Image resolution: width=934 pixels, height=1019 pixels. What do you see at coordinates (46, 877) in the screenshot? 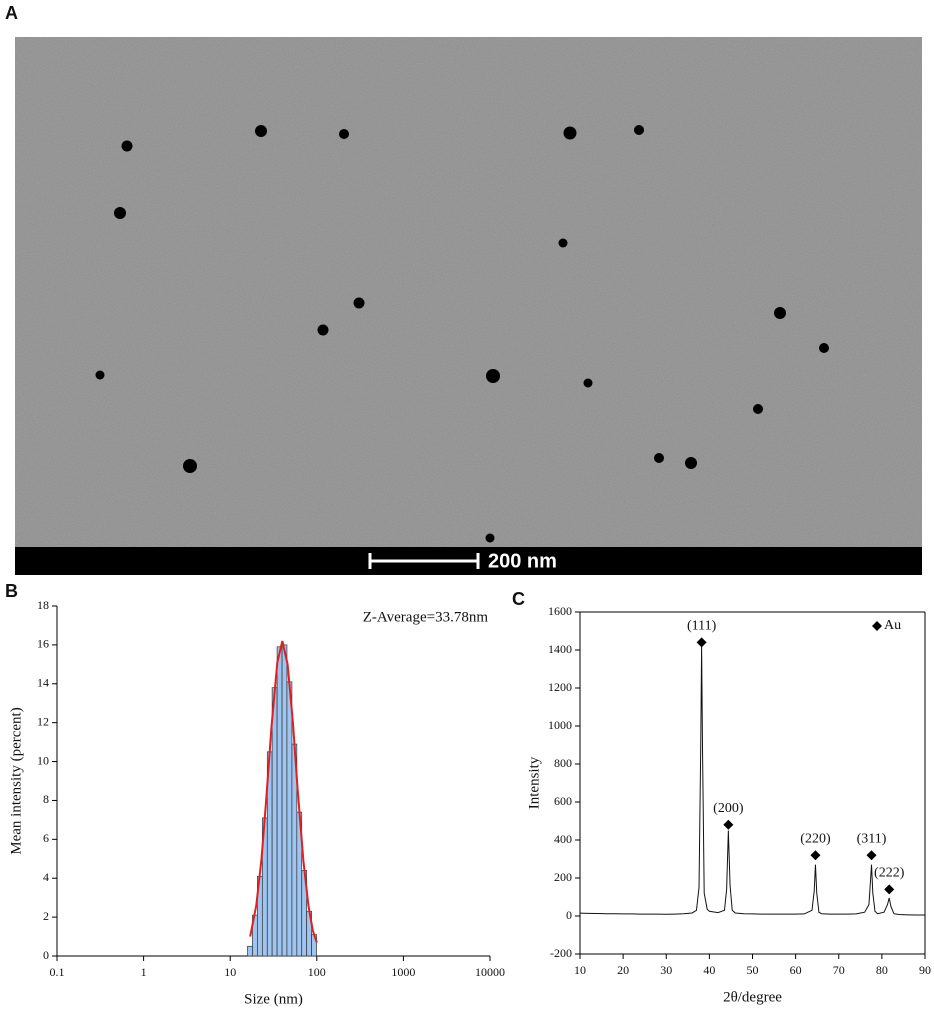
I see `y-tick-label: 4` at bounding box center [46, 877].